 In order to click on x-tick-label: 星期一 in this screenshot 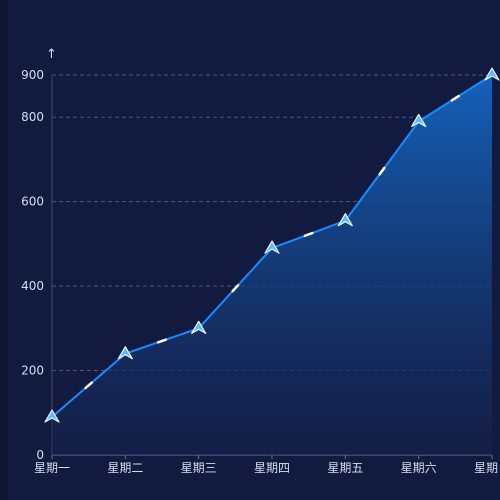, I will do `click(52, 468)`.